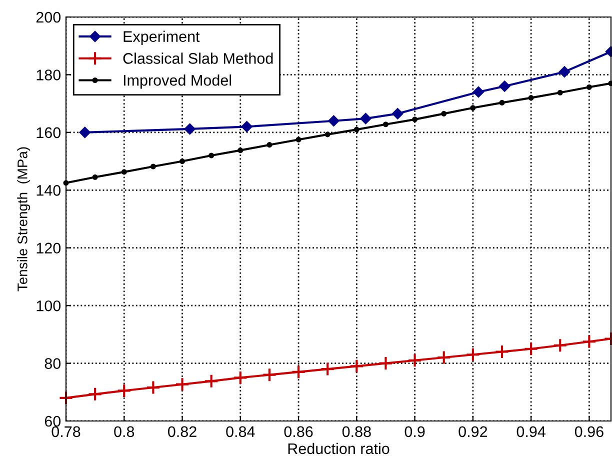 Image resolution: width=612 pixels, height=465 pixels. What do you see at coordinates (414, 432) in the screenshot?
I see `x-tick-label: 0.9` at bounding box center [414, 432].